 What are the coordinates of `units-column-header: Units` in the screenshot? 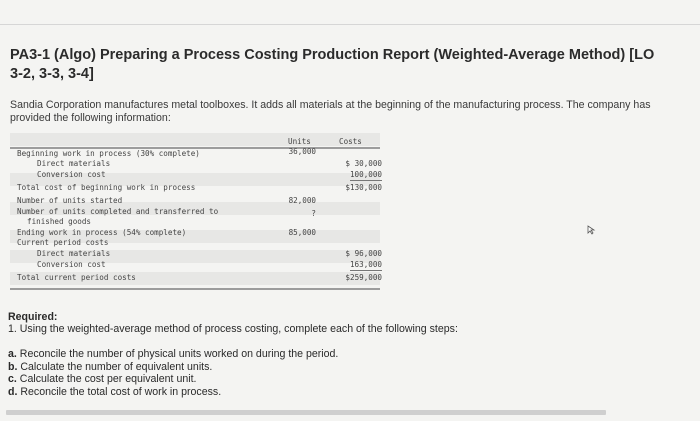 It's located at (299, 141).